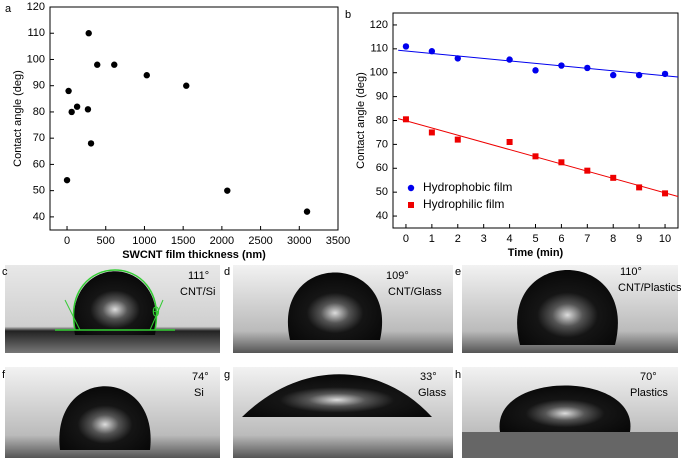  What do you see at coordinates (639, 239) in the screenshot?
I see `x-tick-label: 9` at bounding box center [639, 239].